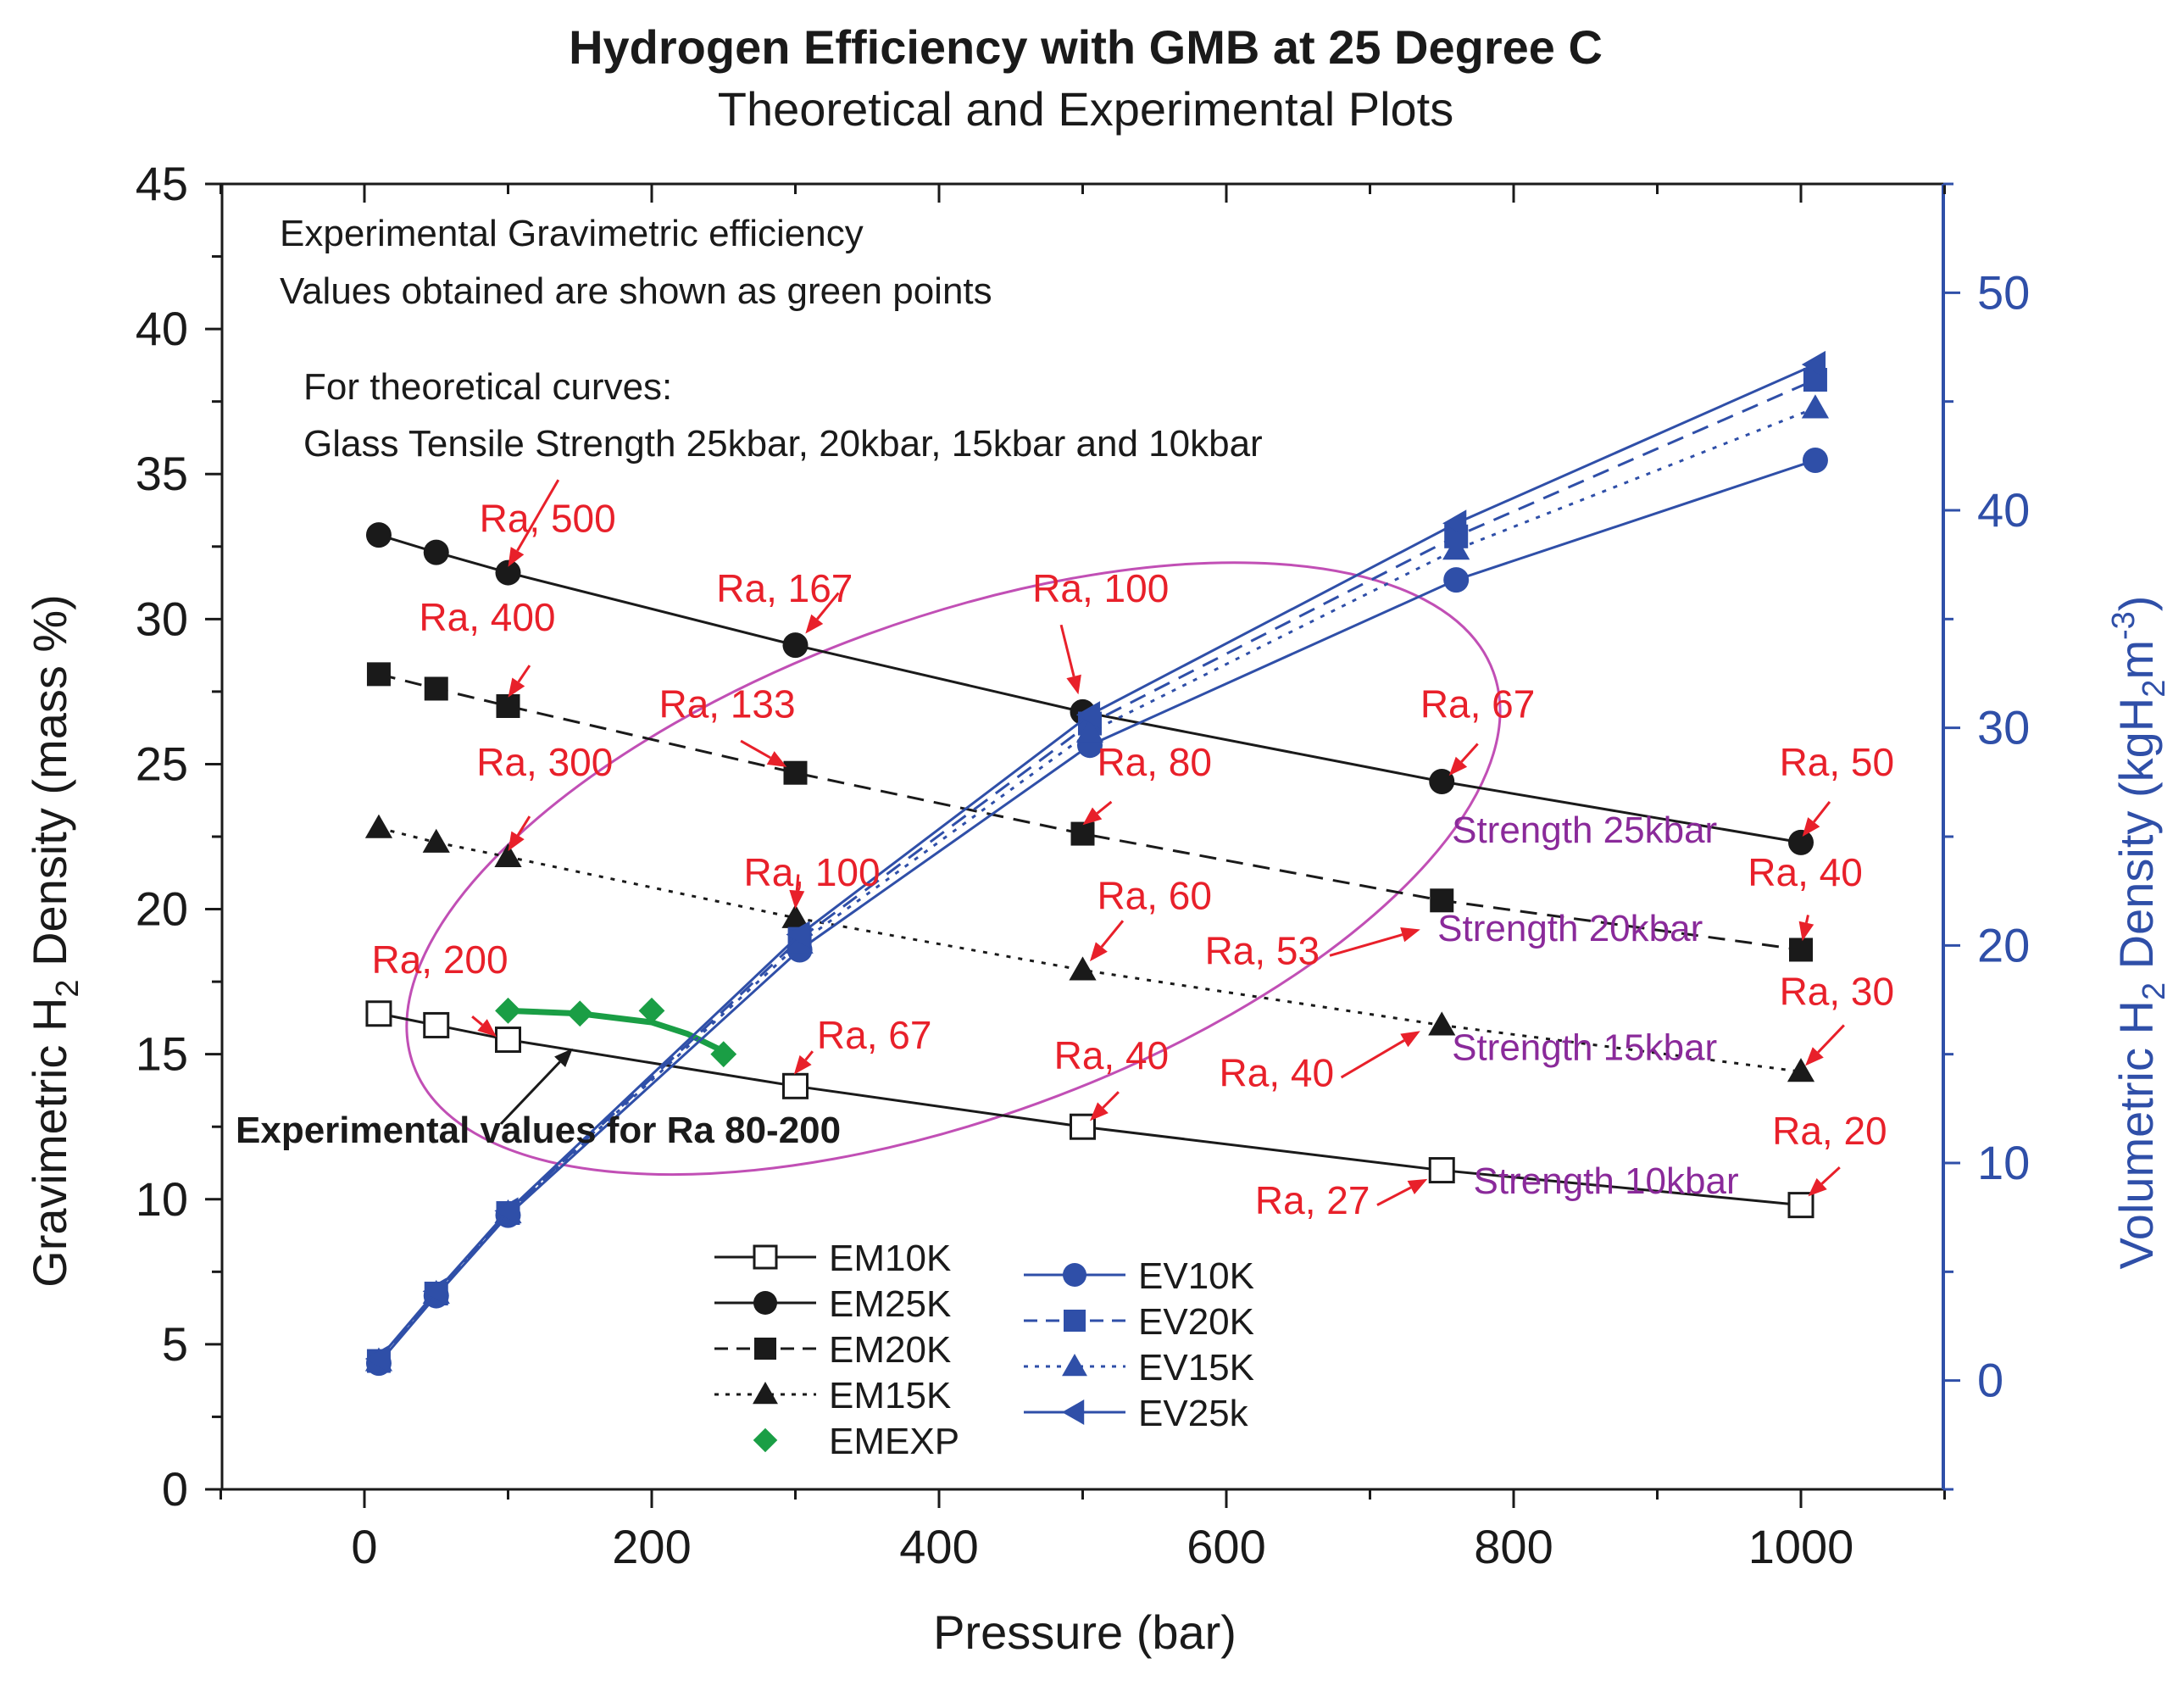  What do you see at coordinates (2004, 292) in the screenshot?
I see `y-right-tick-label: 50` at bounding box center [2004, 292].